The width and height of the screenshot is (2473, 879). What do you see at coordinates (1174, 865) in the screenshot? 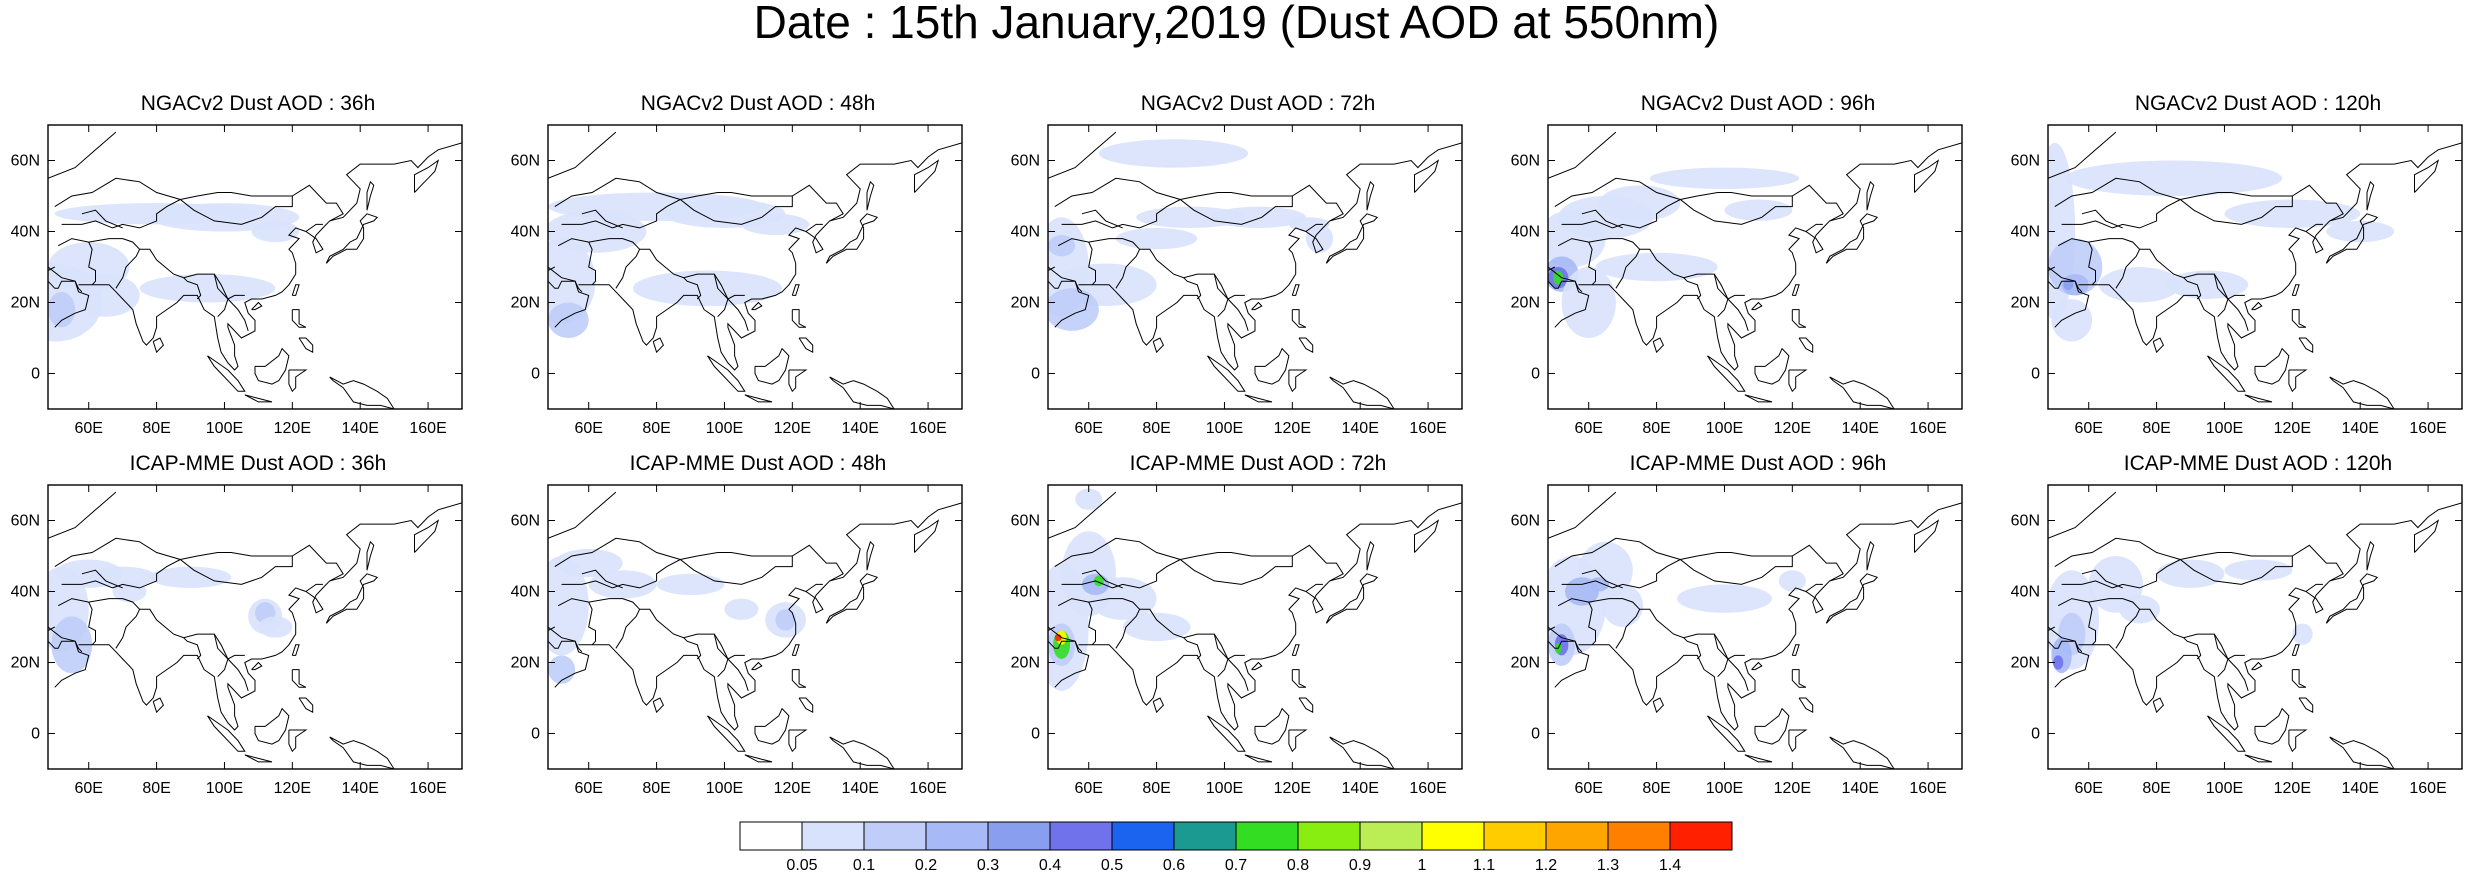
I see `colorbar-label: 0.6` at bounding box center [1174, 865].